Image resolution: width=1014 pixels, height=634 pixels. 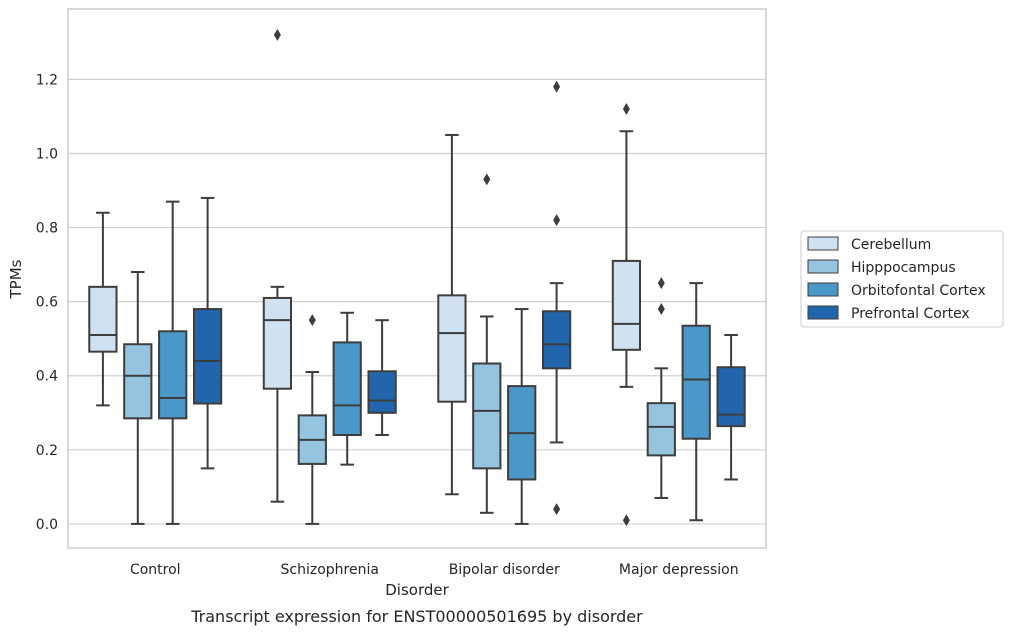 I want to click on legend-label: Cerebellum, so click(x=891, y=245).